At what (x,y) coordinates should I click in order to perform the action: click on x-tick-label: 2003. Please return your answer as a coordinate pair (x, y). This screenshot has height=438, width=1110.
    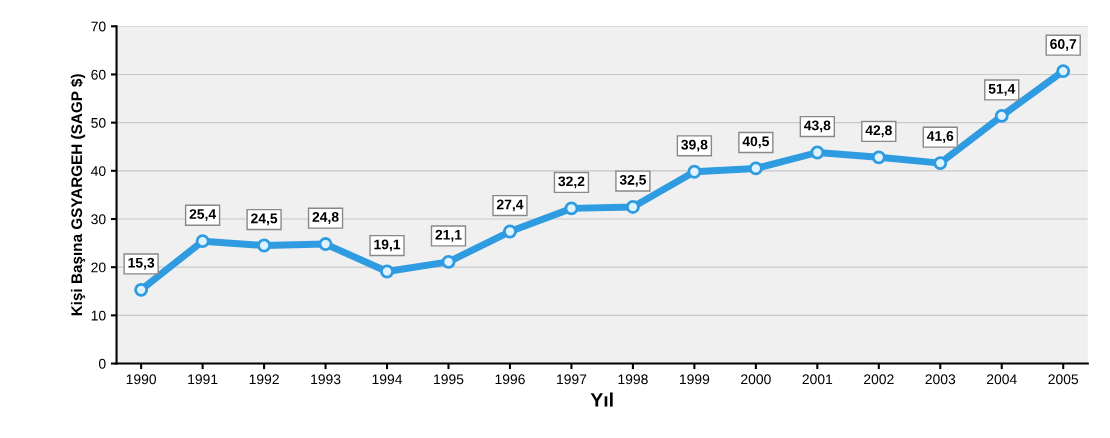
    Looking at the image, I should click on (940, 379).